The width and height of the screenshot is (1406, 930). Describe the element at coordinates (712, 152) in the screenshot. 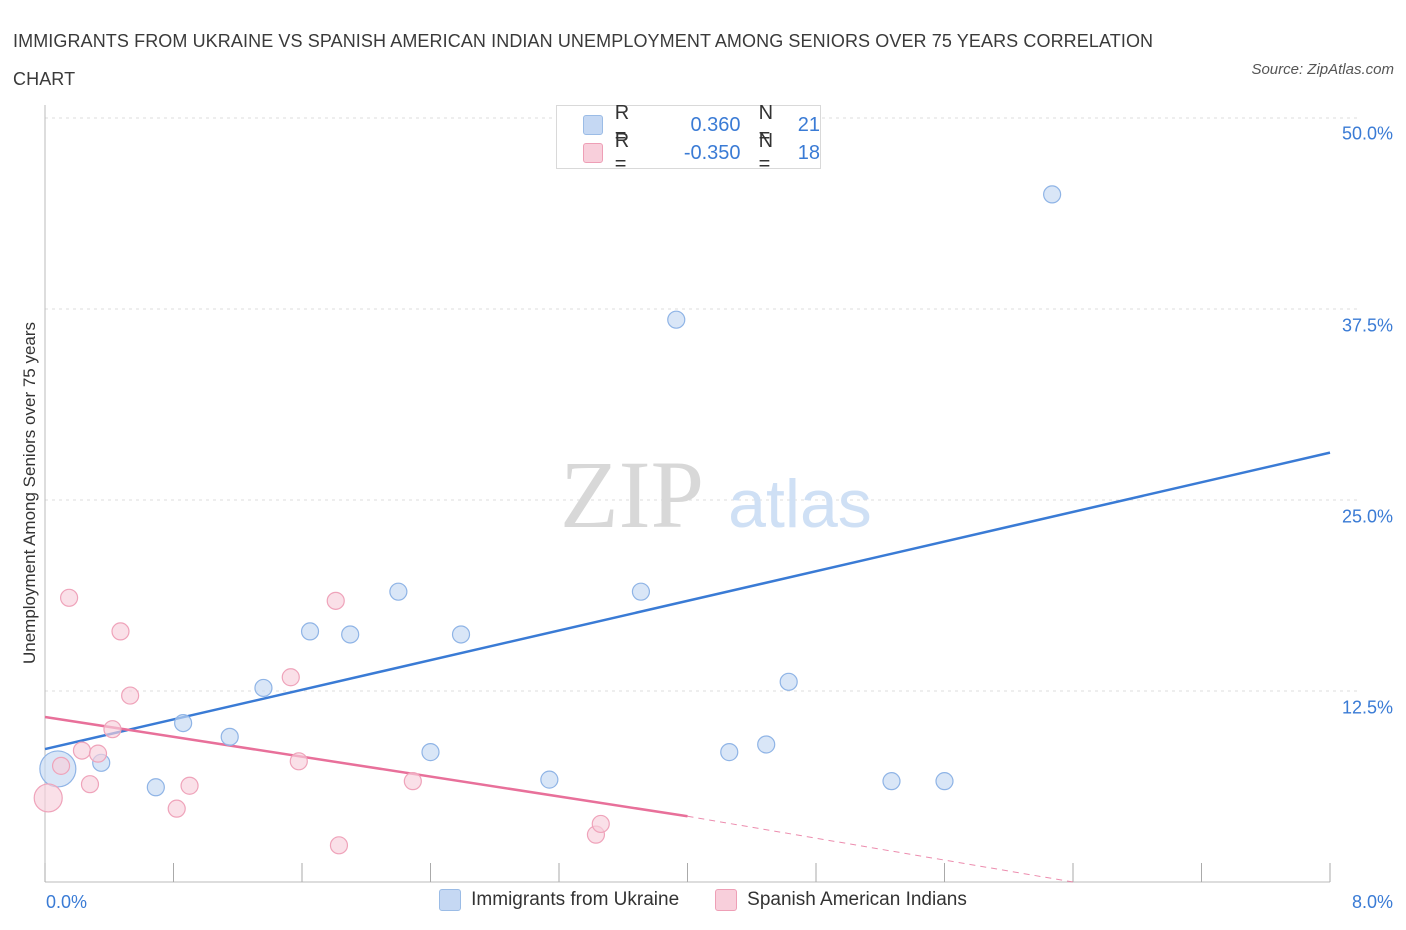

I see `r-value: -0.350` at that location.